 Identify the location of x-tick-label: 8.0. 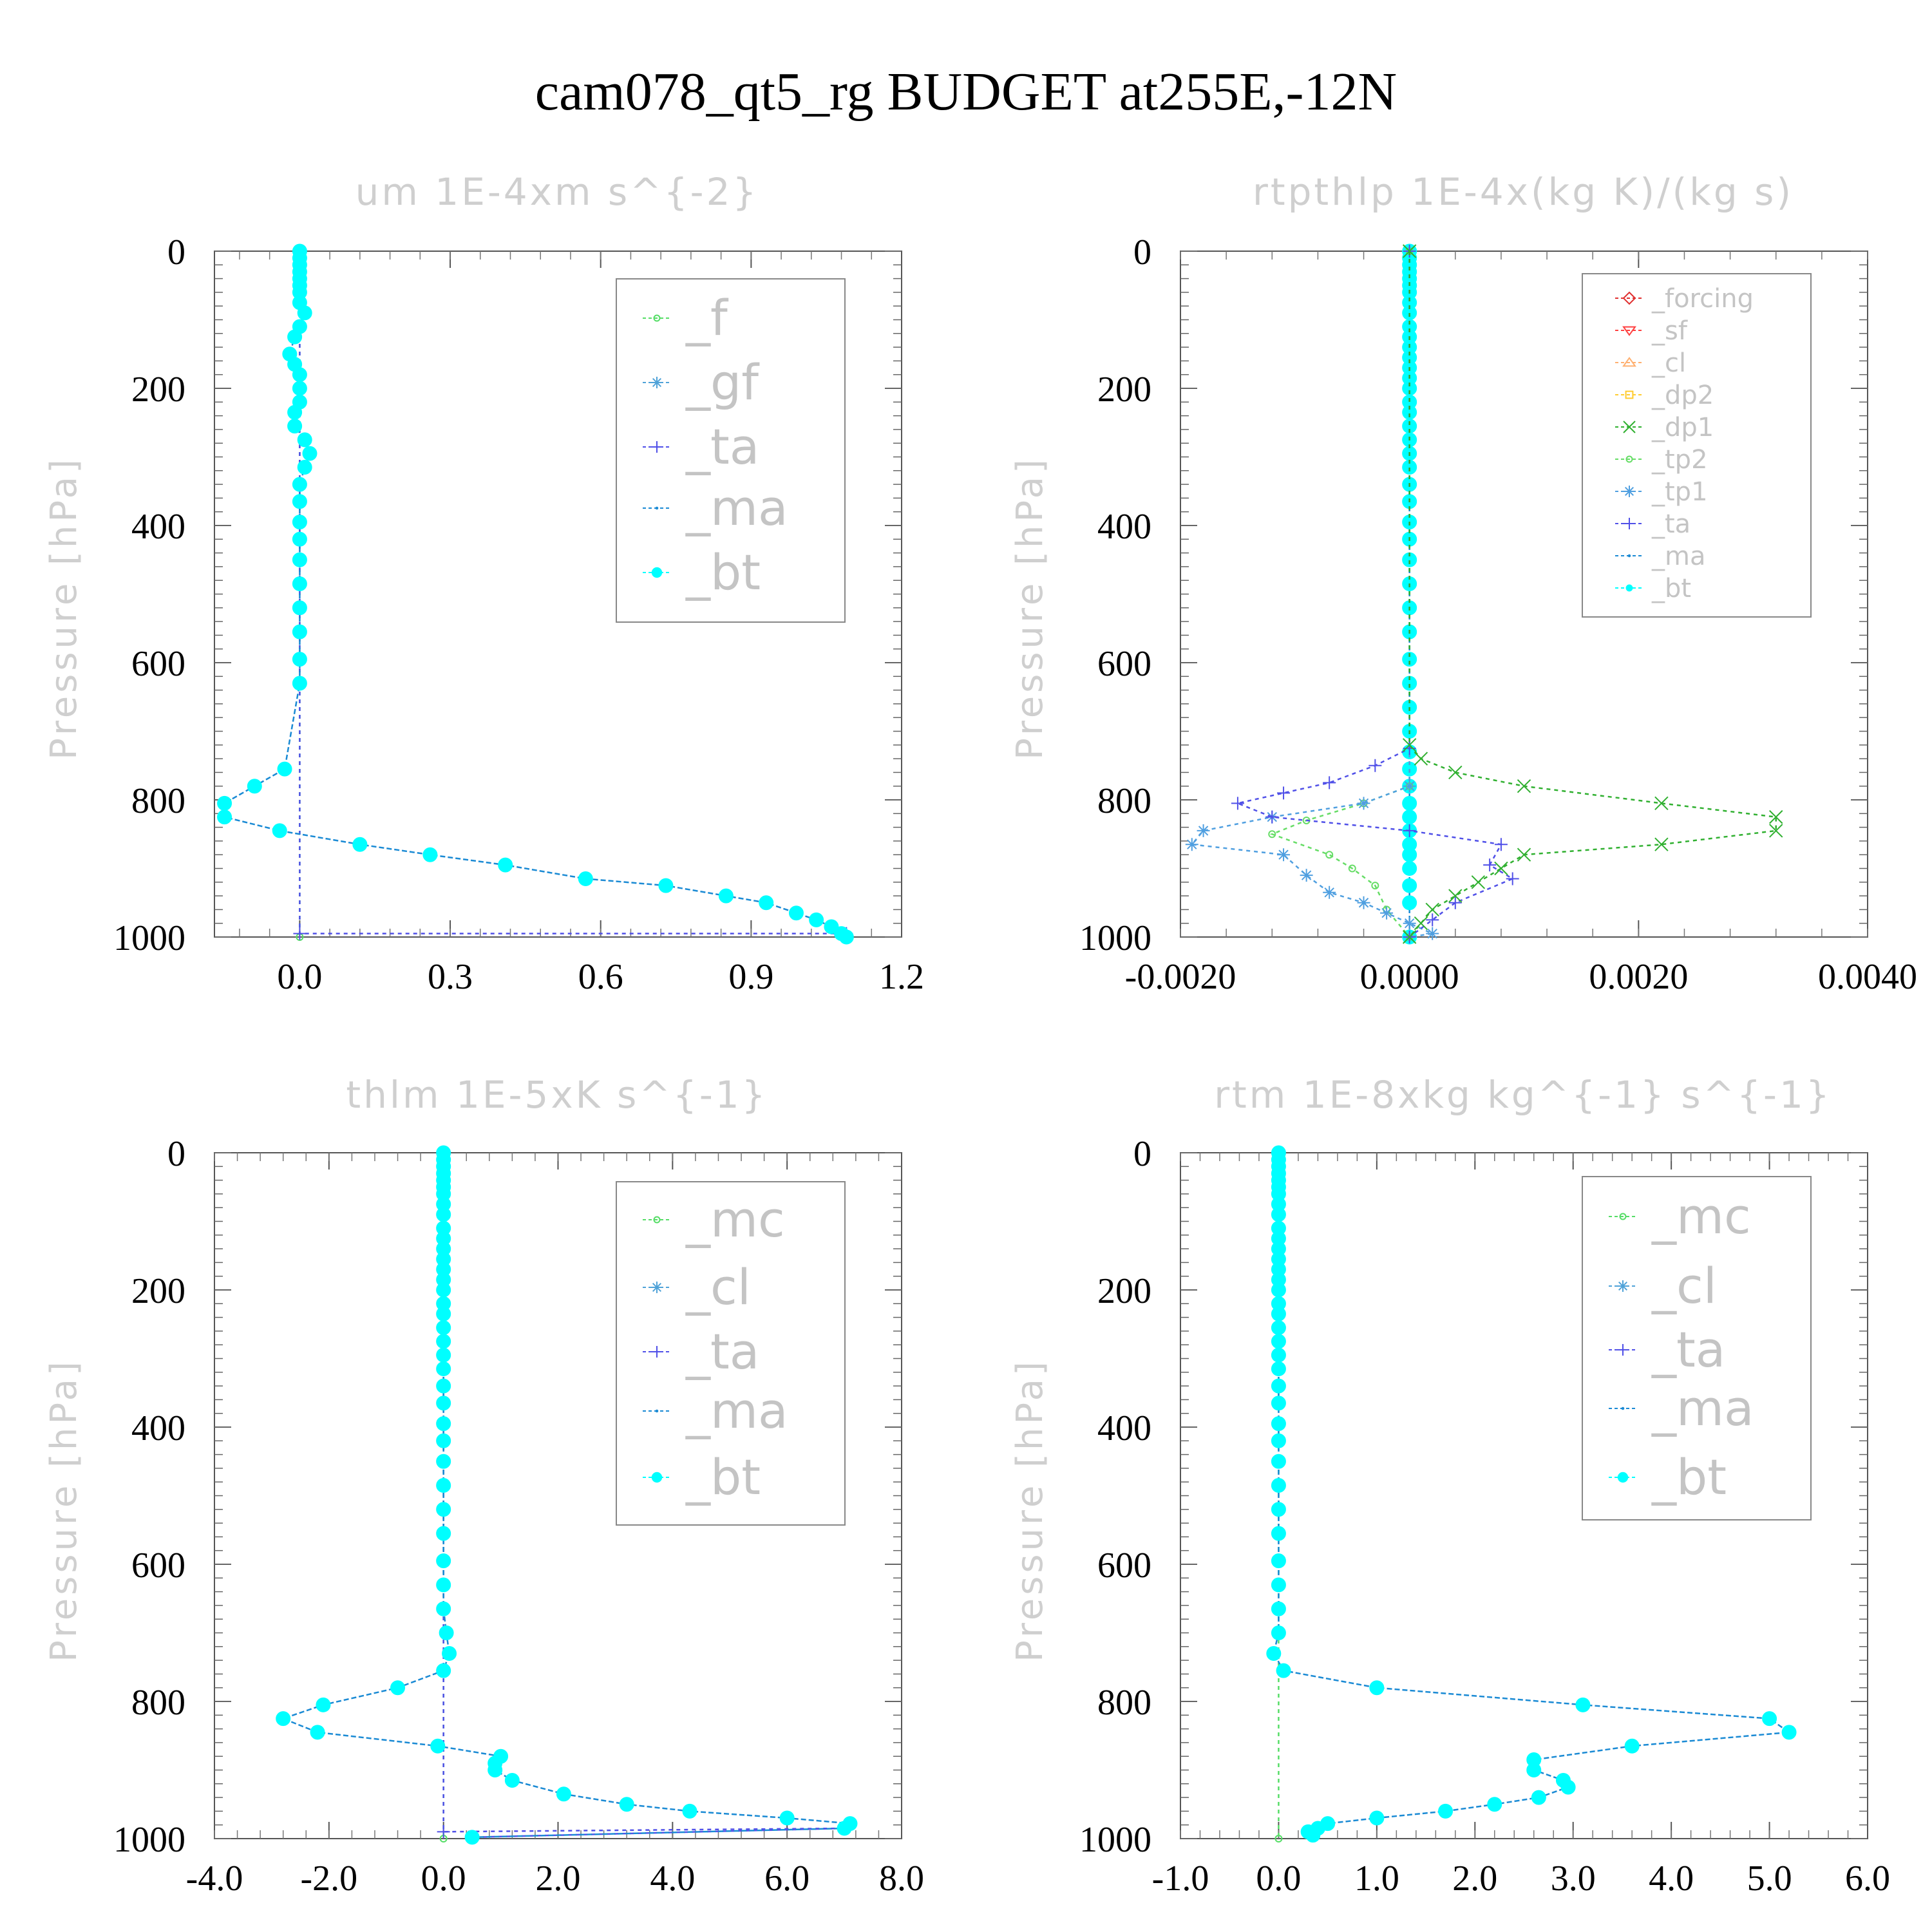
(902, 1879).